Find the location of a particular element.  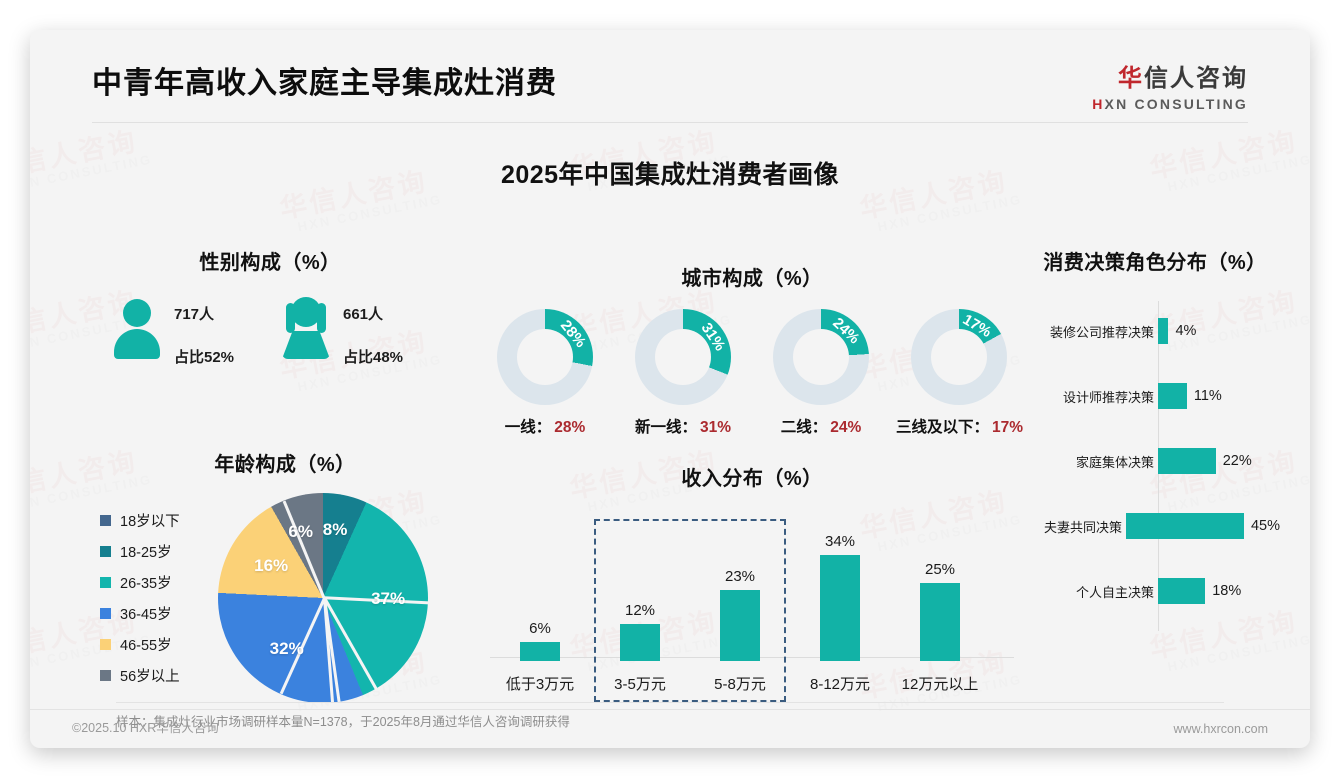

donut-chart: 31% is located at coordinates (683, 357).